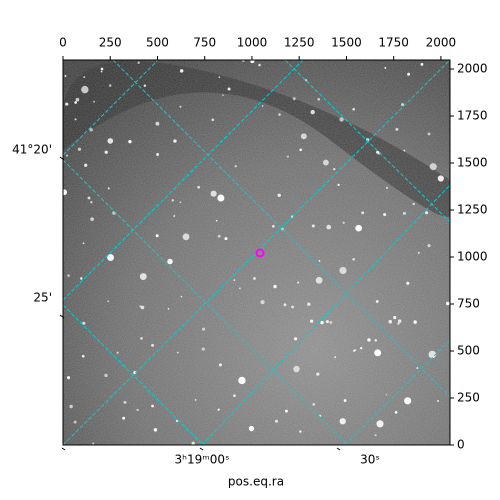  What do you see at coordinates (472, 116) in the screenshot?
I see `y-tick-label: 1750` at bounding box center [472, 116].